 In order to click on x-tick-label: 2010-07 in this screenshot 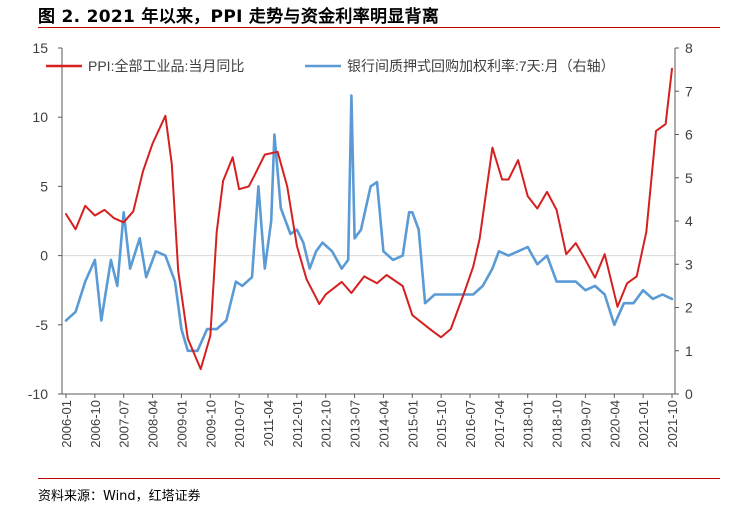, I will do `click(239, 424)`.